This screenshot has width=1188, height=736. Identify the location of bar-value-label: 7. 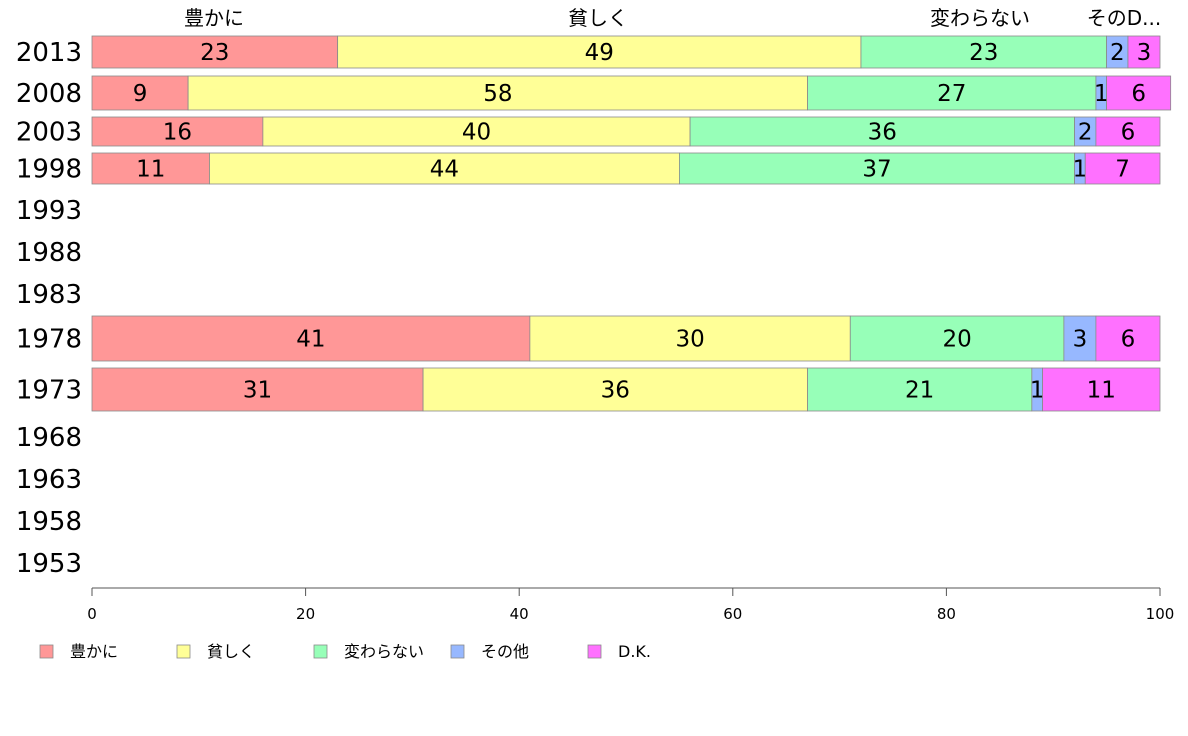
(1122, 170).